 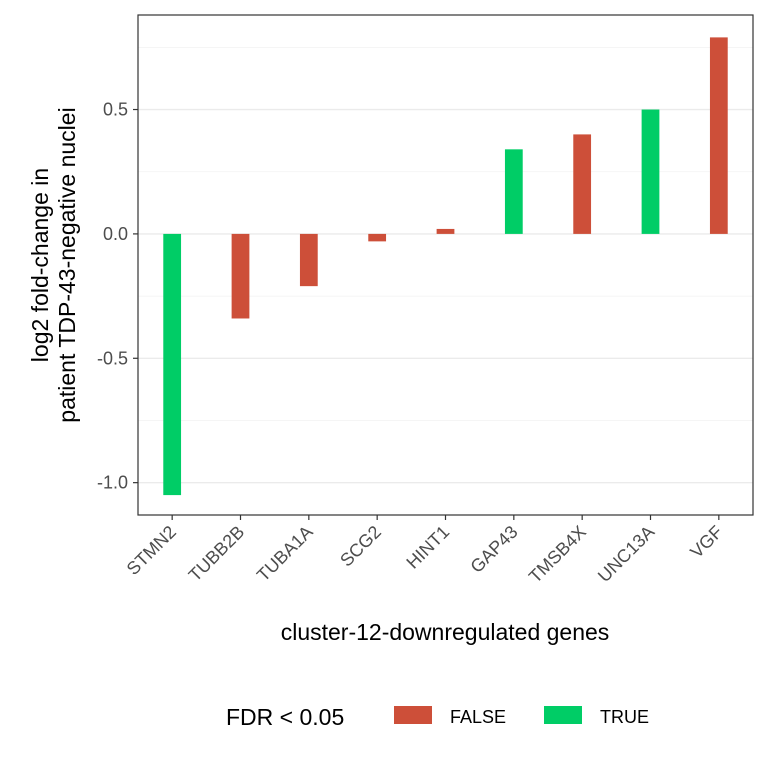 I want to click on y-tick-label: -1.0, so click(x=112, y=483).